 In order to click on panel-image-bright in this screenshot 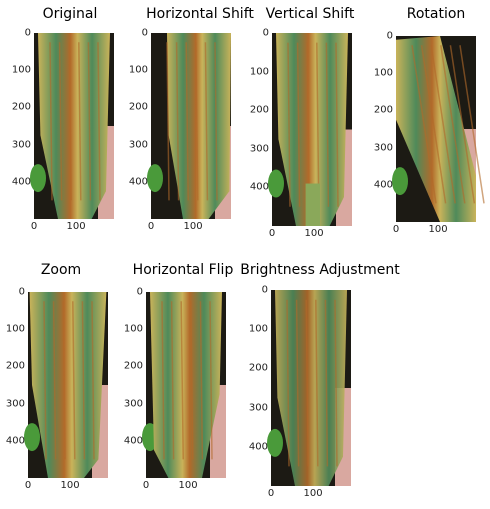, I will do `click(309, 388)`.